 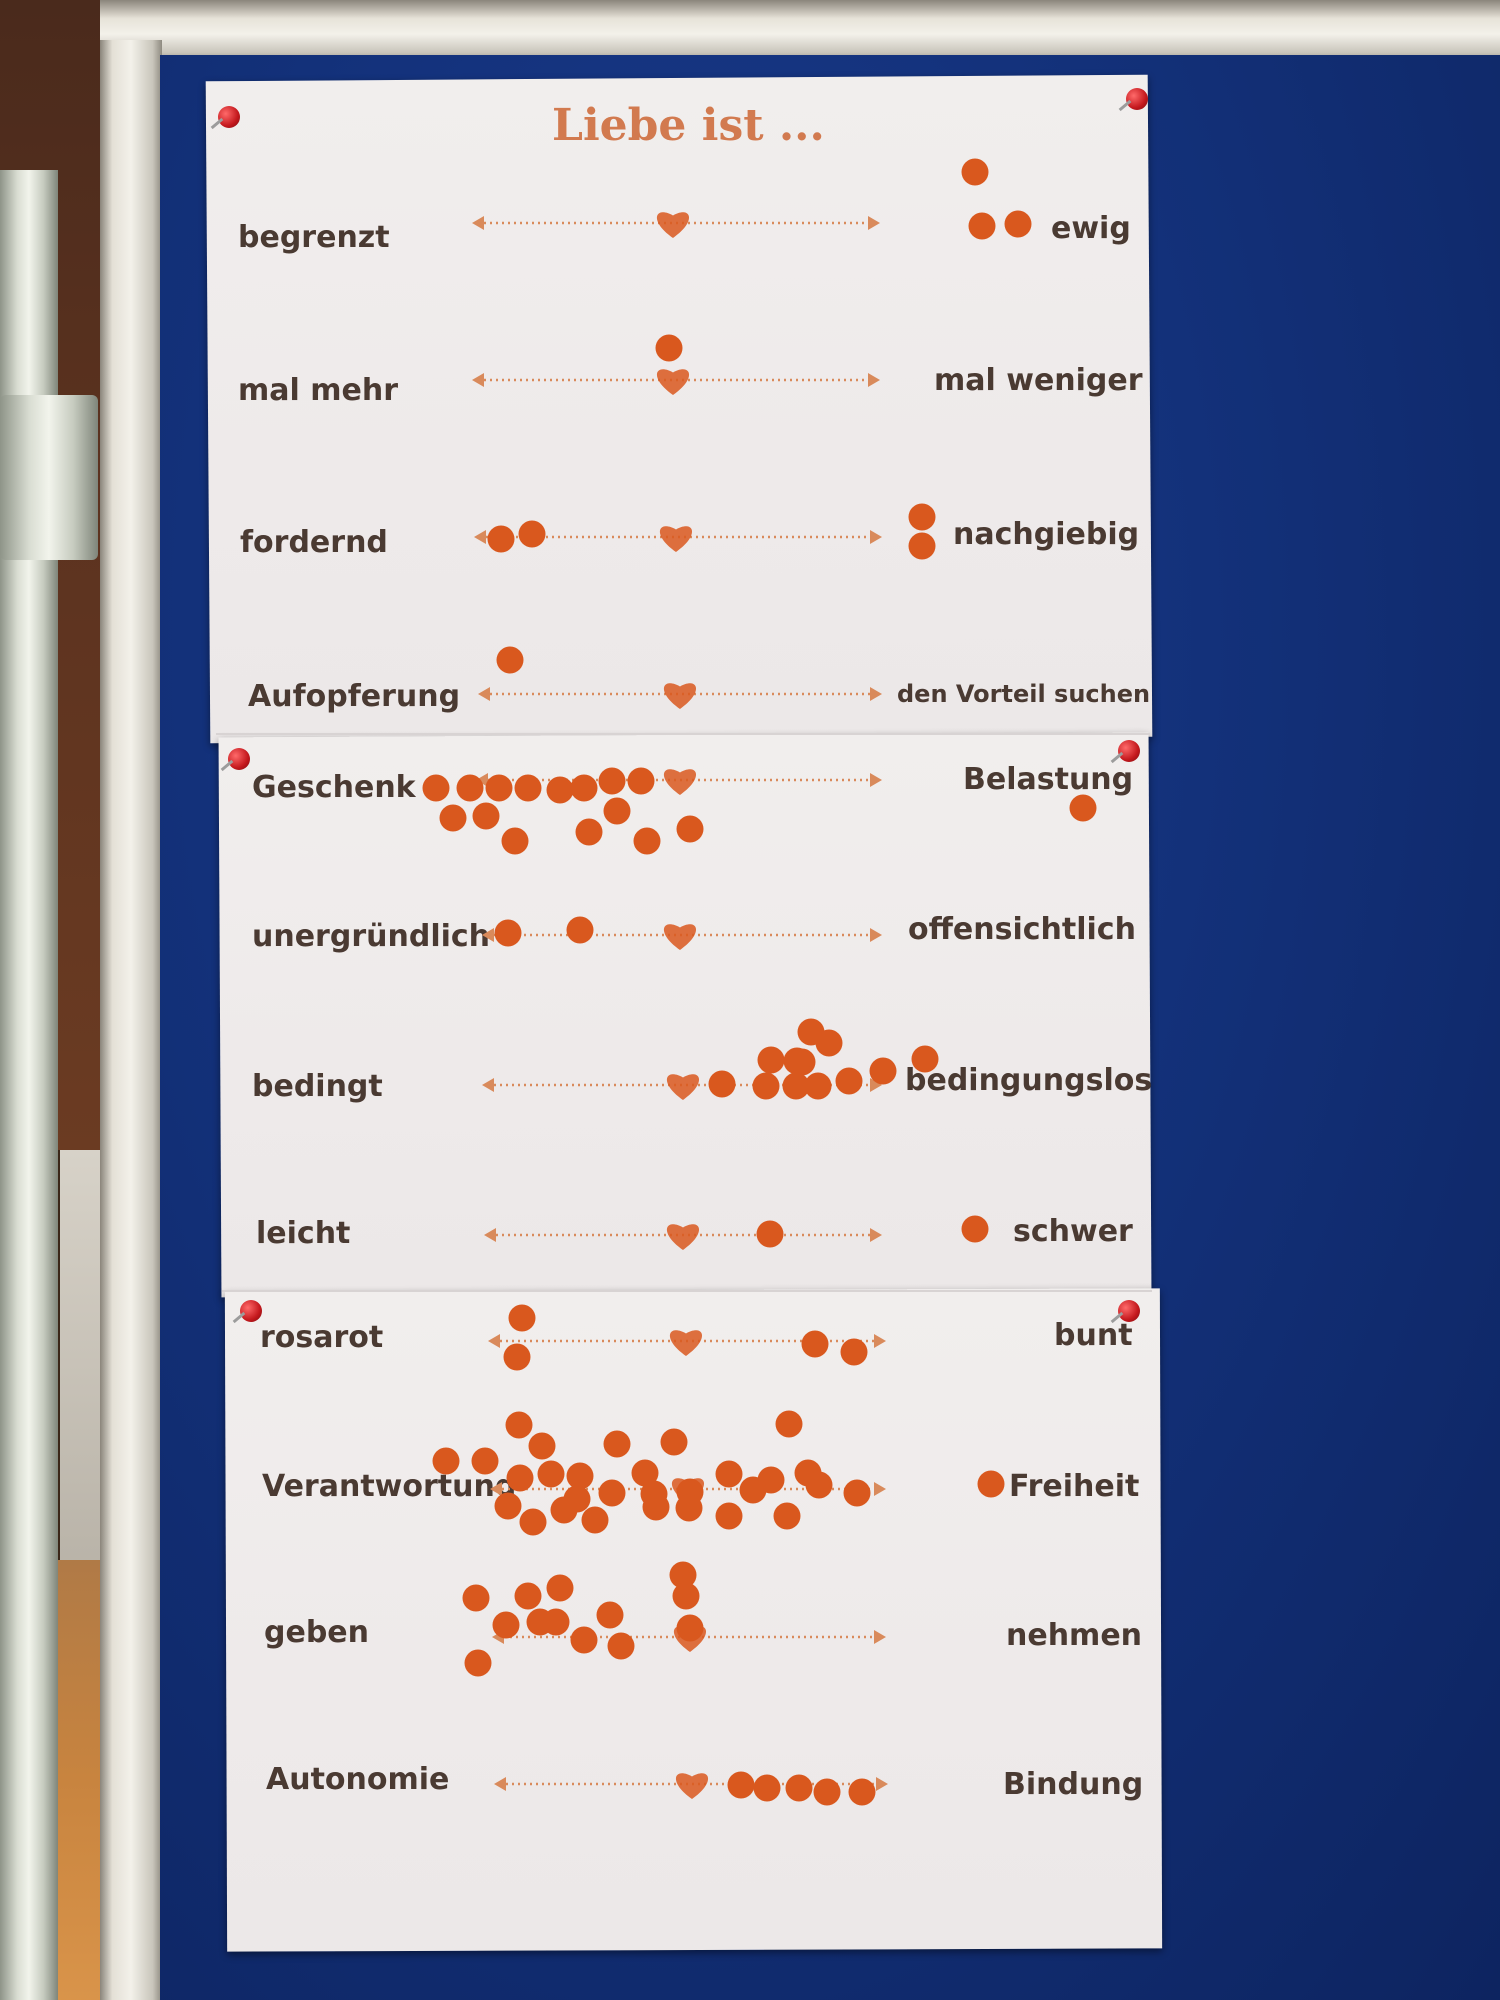 I want to click on pipe-clamp, so click(x=49, y=477).